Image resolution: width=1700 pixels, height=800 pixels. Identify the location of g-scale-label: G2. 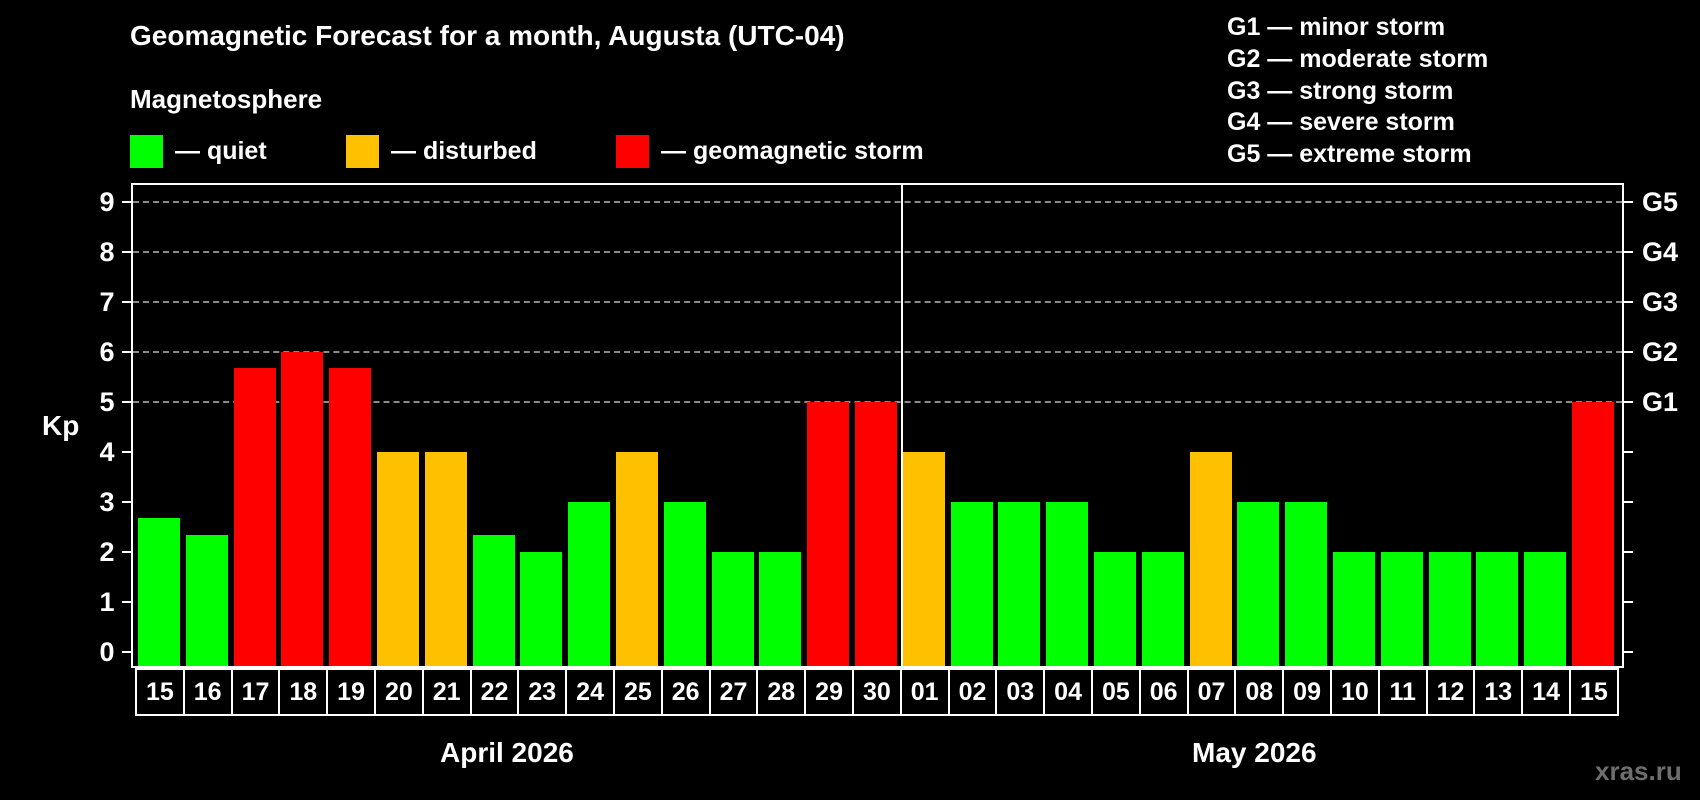
(1660, 351).